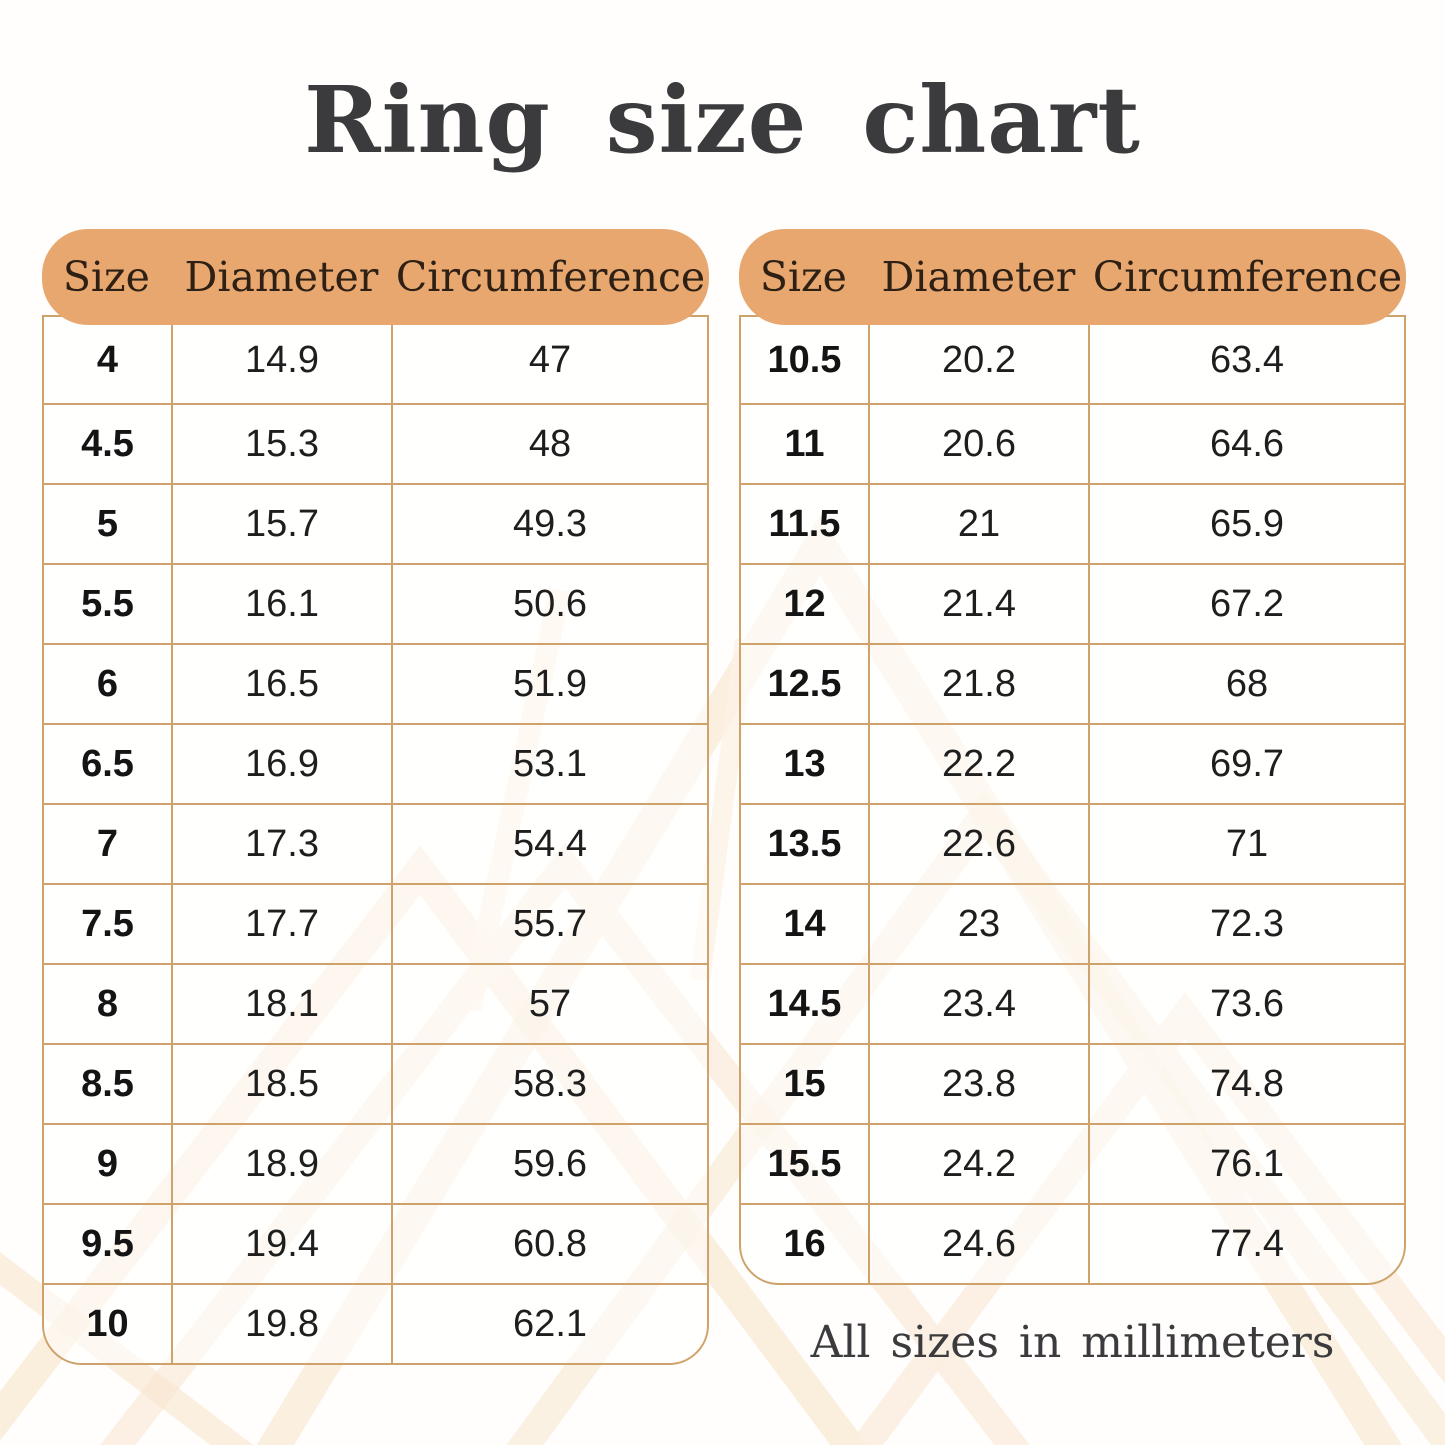 The width and height of the screenshot is (1445, 1445). What do you see at coordinates (1246, 1164) in the screenshot?
I see `circumference-cell: 76.1` at bounding box center [1246, 1164].